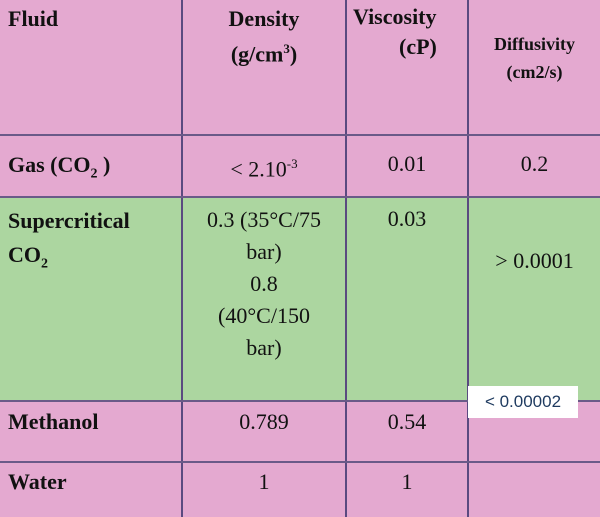 The height and width of the screenshot is (517, 600). I want to click on density-sc-b-line2: (40°C/150, so click(264, 315).